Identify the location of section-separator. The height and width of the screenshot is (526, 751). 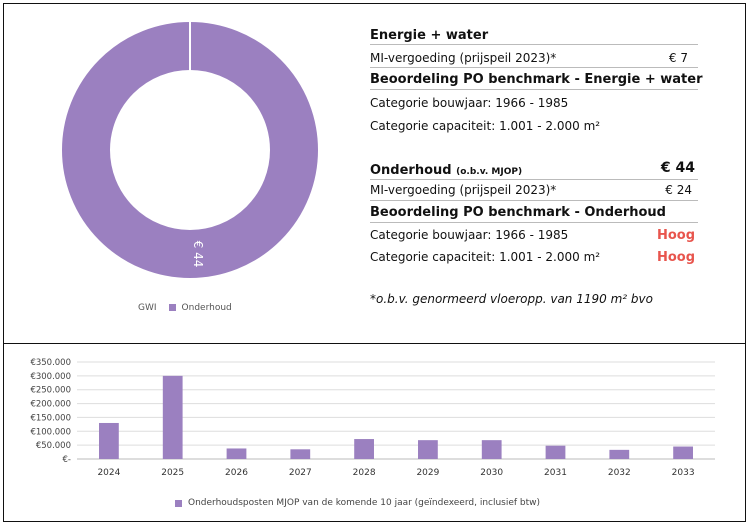
(374, 343).